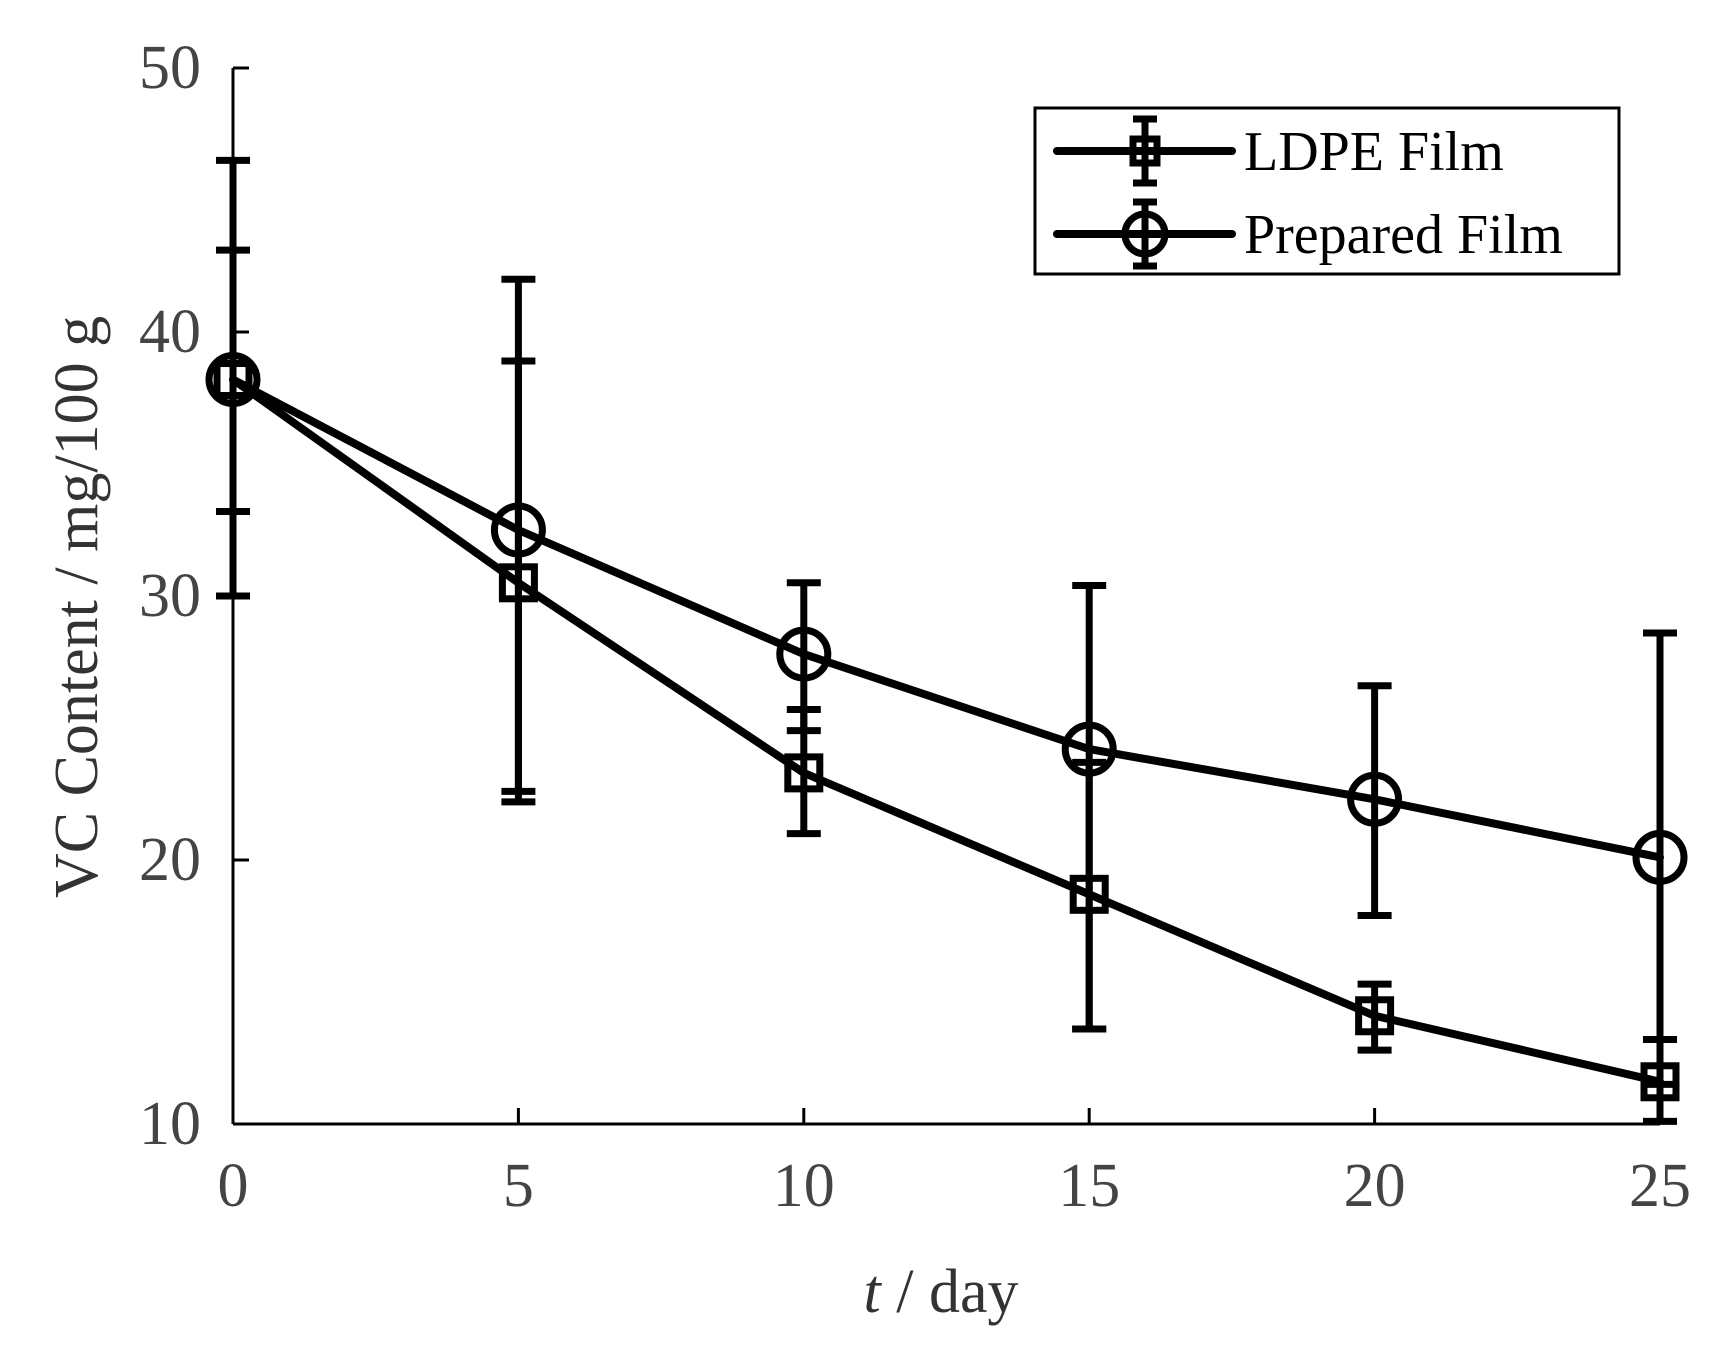 The height and width of the screenshot is (1349, 1722). What do you see at coordinates (950, 1292) in the screenshot?
I see `x-axis-label-unit: / day` at bounding box center [950, 1292].